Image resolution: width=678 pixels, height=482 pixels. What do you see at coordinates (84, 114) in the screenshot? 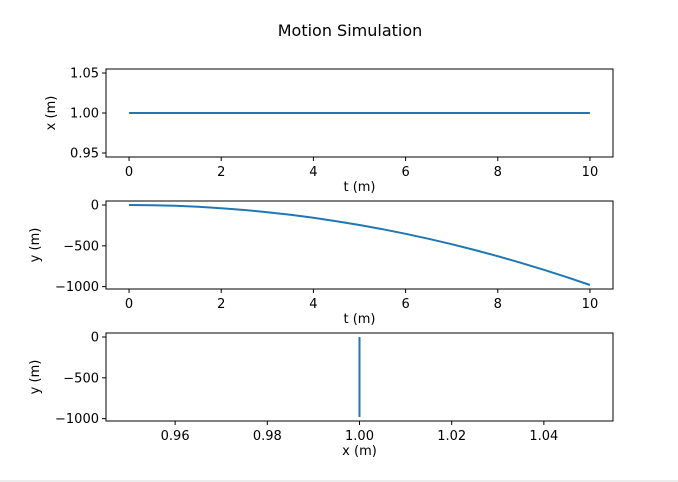
I see `y-tick-label: 1.00` at bounding box center [84, 114].